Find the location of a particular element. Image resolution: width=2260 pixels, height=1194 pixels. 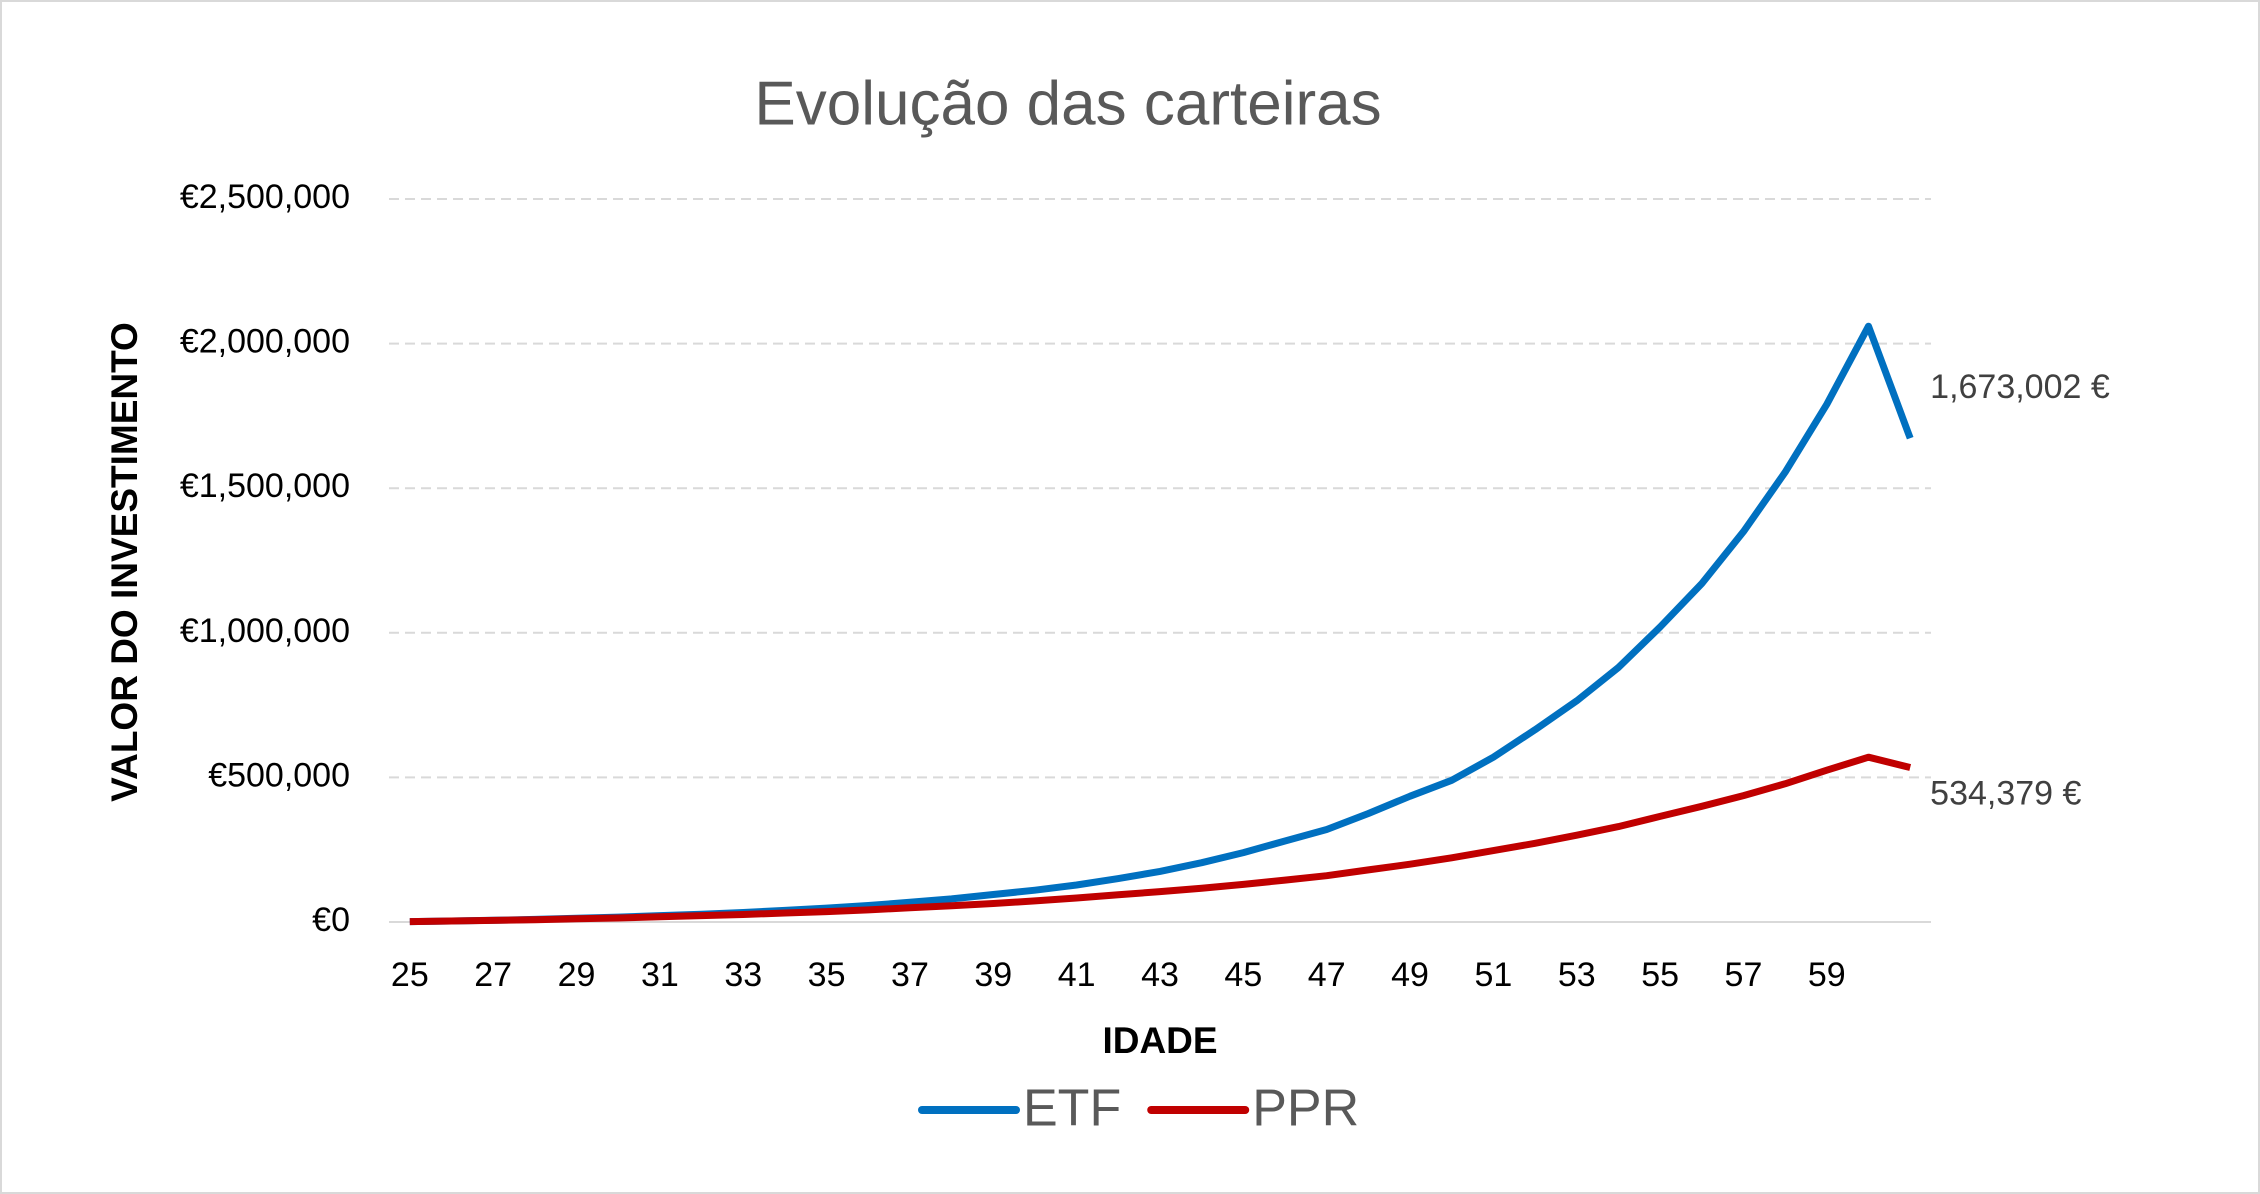

legend-label: ETF is located at coordinates (1072, 1109).